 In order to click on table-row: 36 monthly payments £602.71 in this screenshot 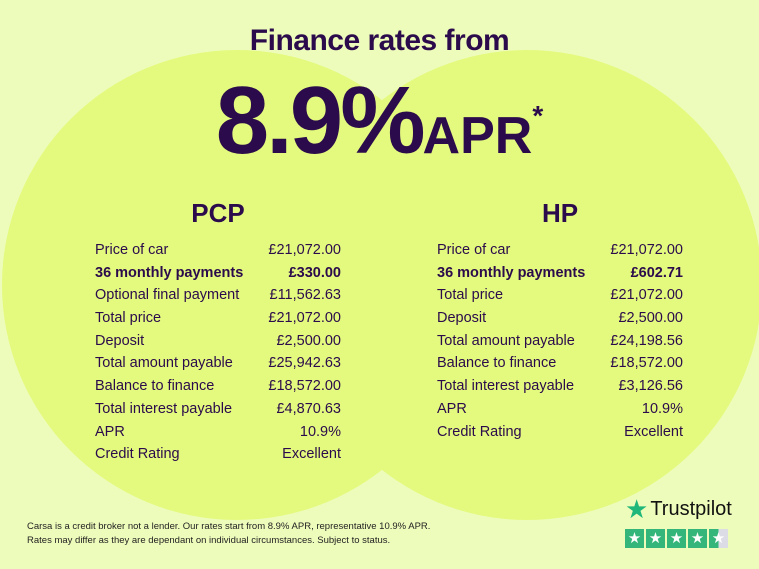, I will do `click(560, 273)`.